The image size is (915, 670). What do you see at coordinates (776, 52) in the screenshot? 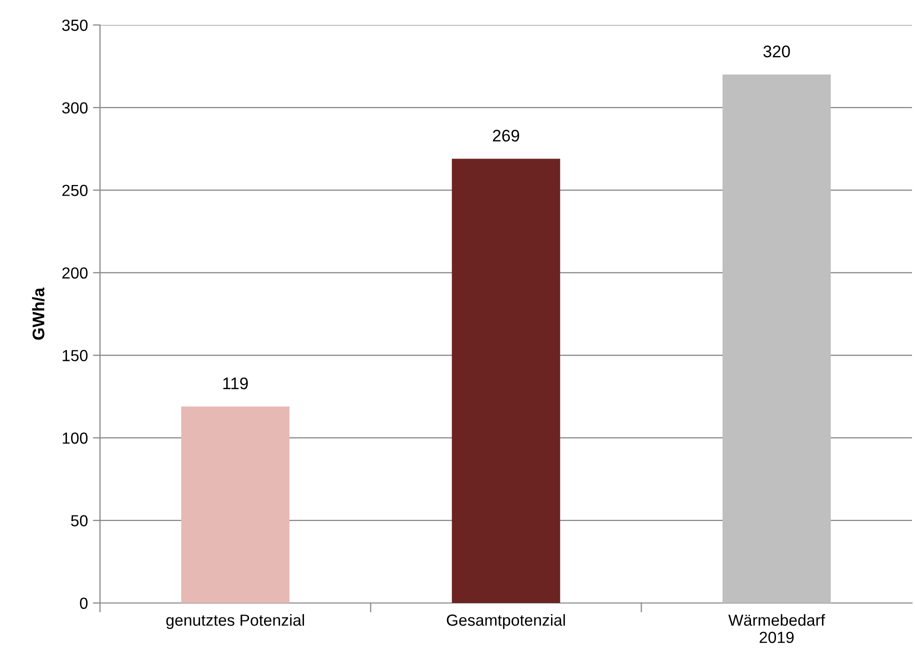
I see `data-label: 320` at bounding box center [776, 52].